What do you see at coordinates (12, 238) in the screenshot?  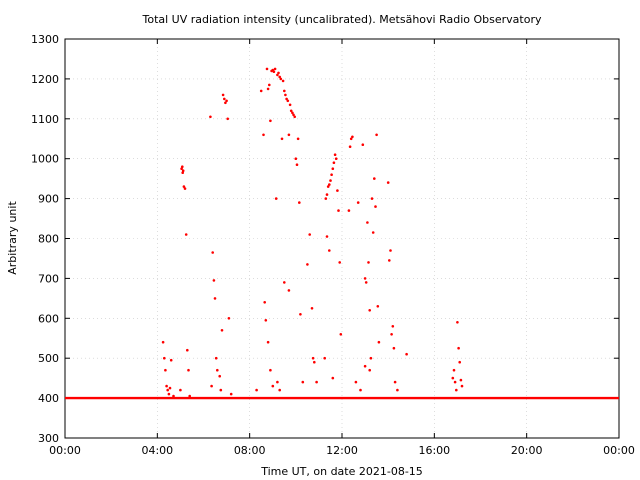 I see `y-axis-label: Arbitrary unit` at bounding box center [12, 238].